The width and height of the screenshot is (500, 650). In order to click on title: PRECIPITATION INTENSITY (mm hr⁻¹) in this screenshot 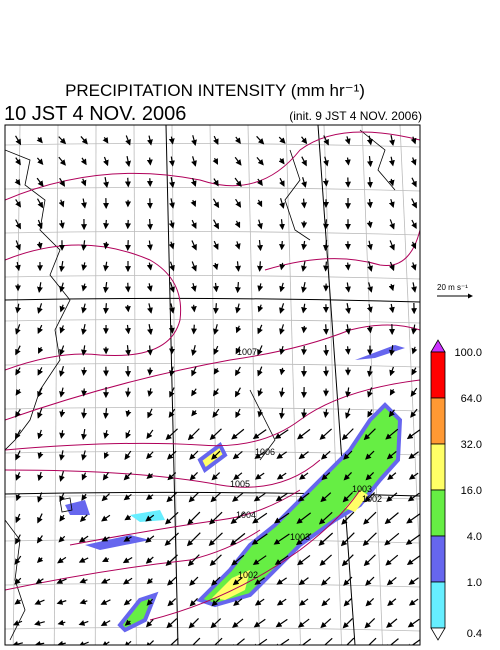, I will do `click(215, 90)`.